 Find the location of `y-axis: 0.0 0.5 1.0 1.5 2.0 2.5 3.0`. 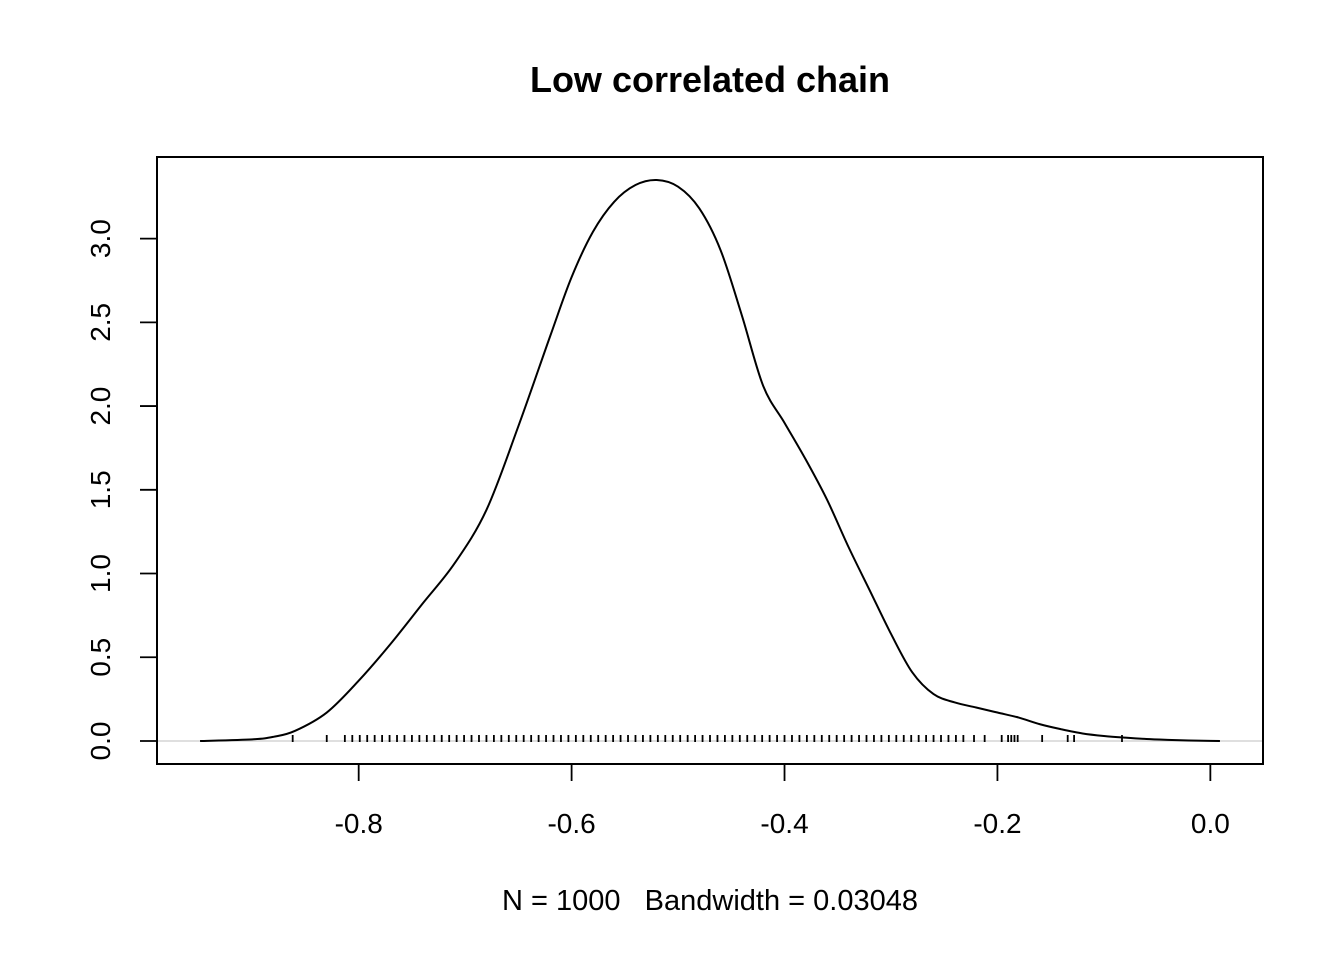

y-axis: 0.0 0.5 1.0 1.5 2.0 2.5 3.0 is located at coordinates (121, 490).